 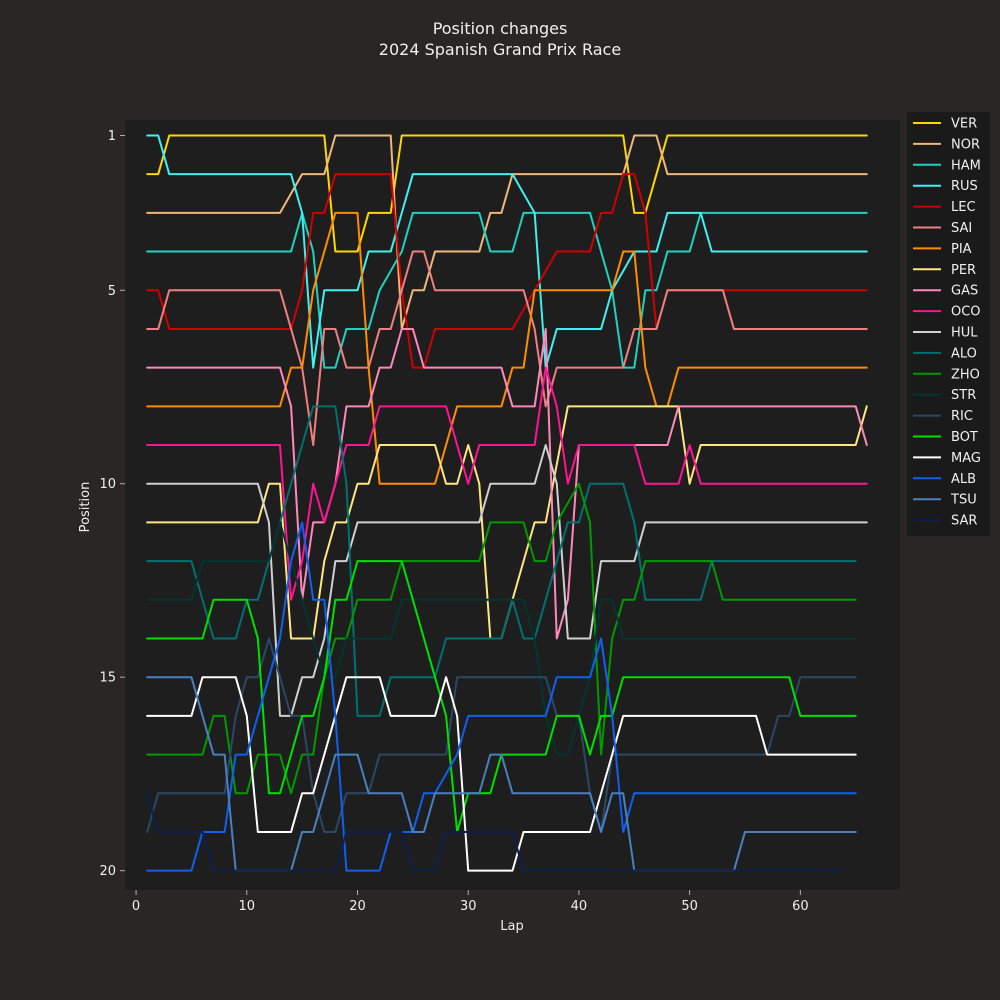 I want to click on x-tick-label: 60, so click(x=800, y=906).